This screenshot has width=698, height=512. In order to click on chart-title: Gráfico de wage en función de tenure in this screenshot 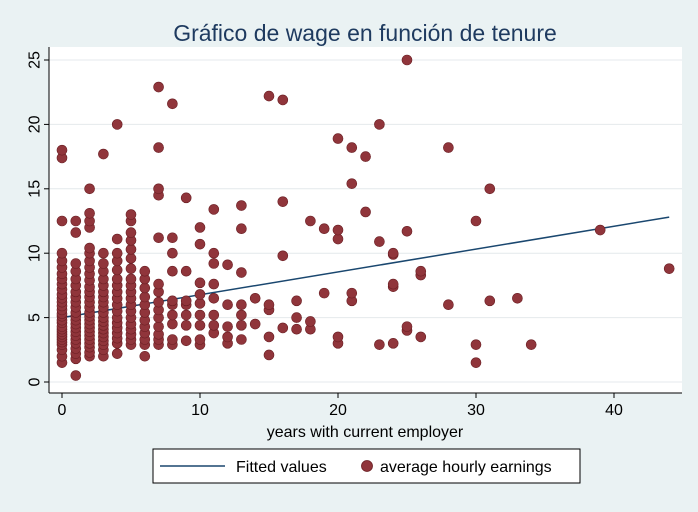, I will do `click(365, 33)`.